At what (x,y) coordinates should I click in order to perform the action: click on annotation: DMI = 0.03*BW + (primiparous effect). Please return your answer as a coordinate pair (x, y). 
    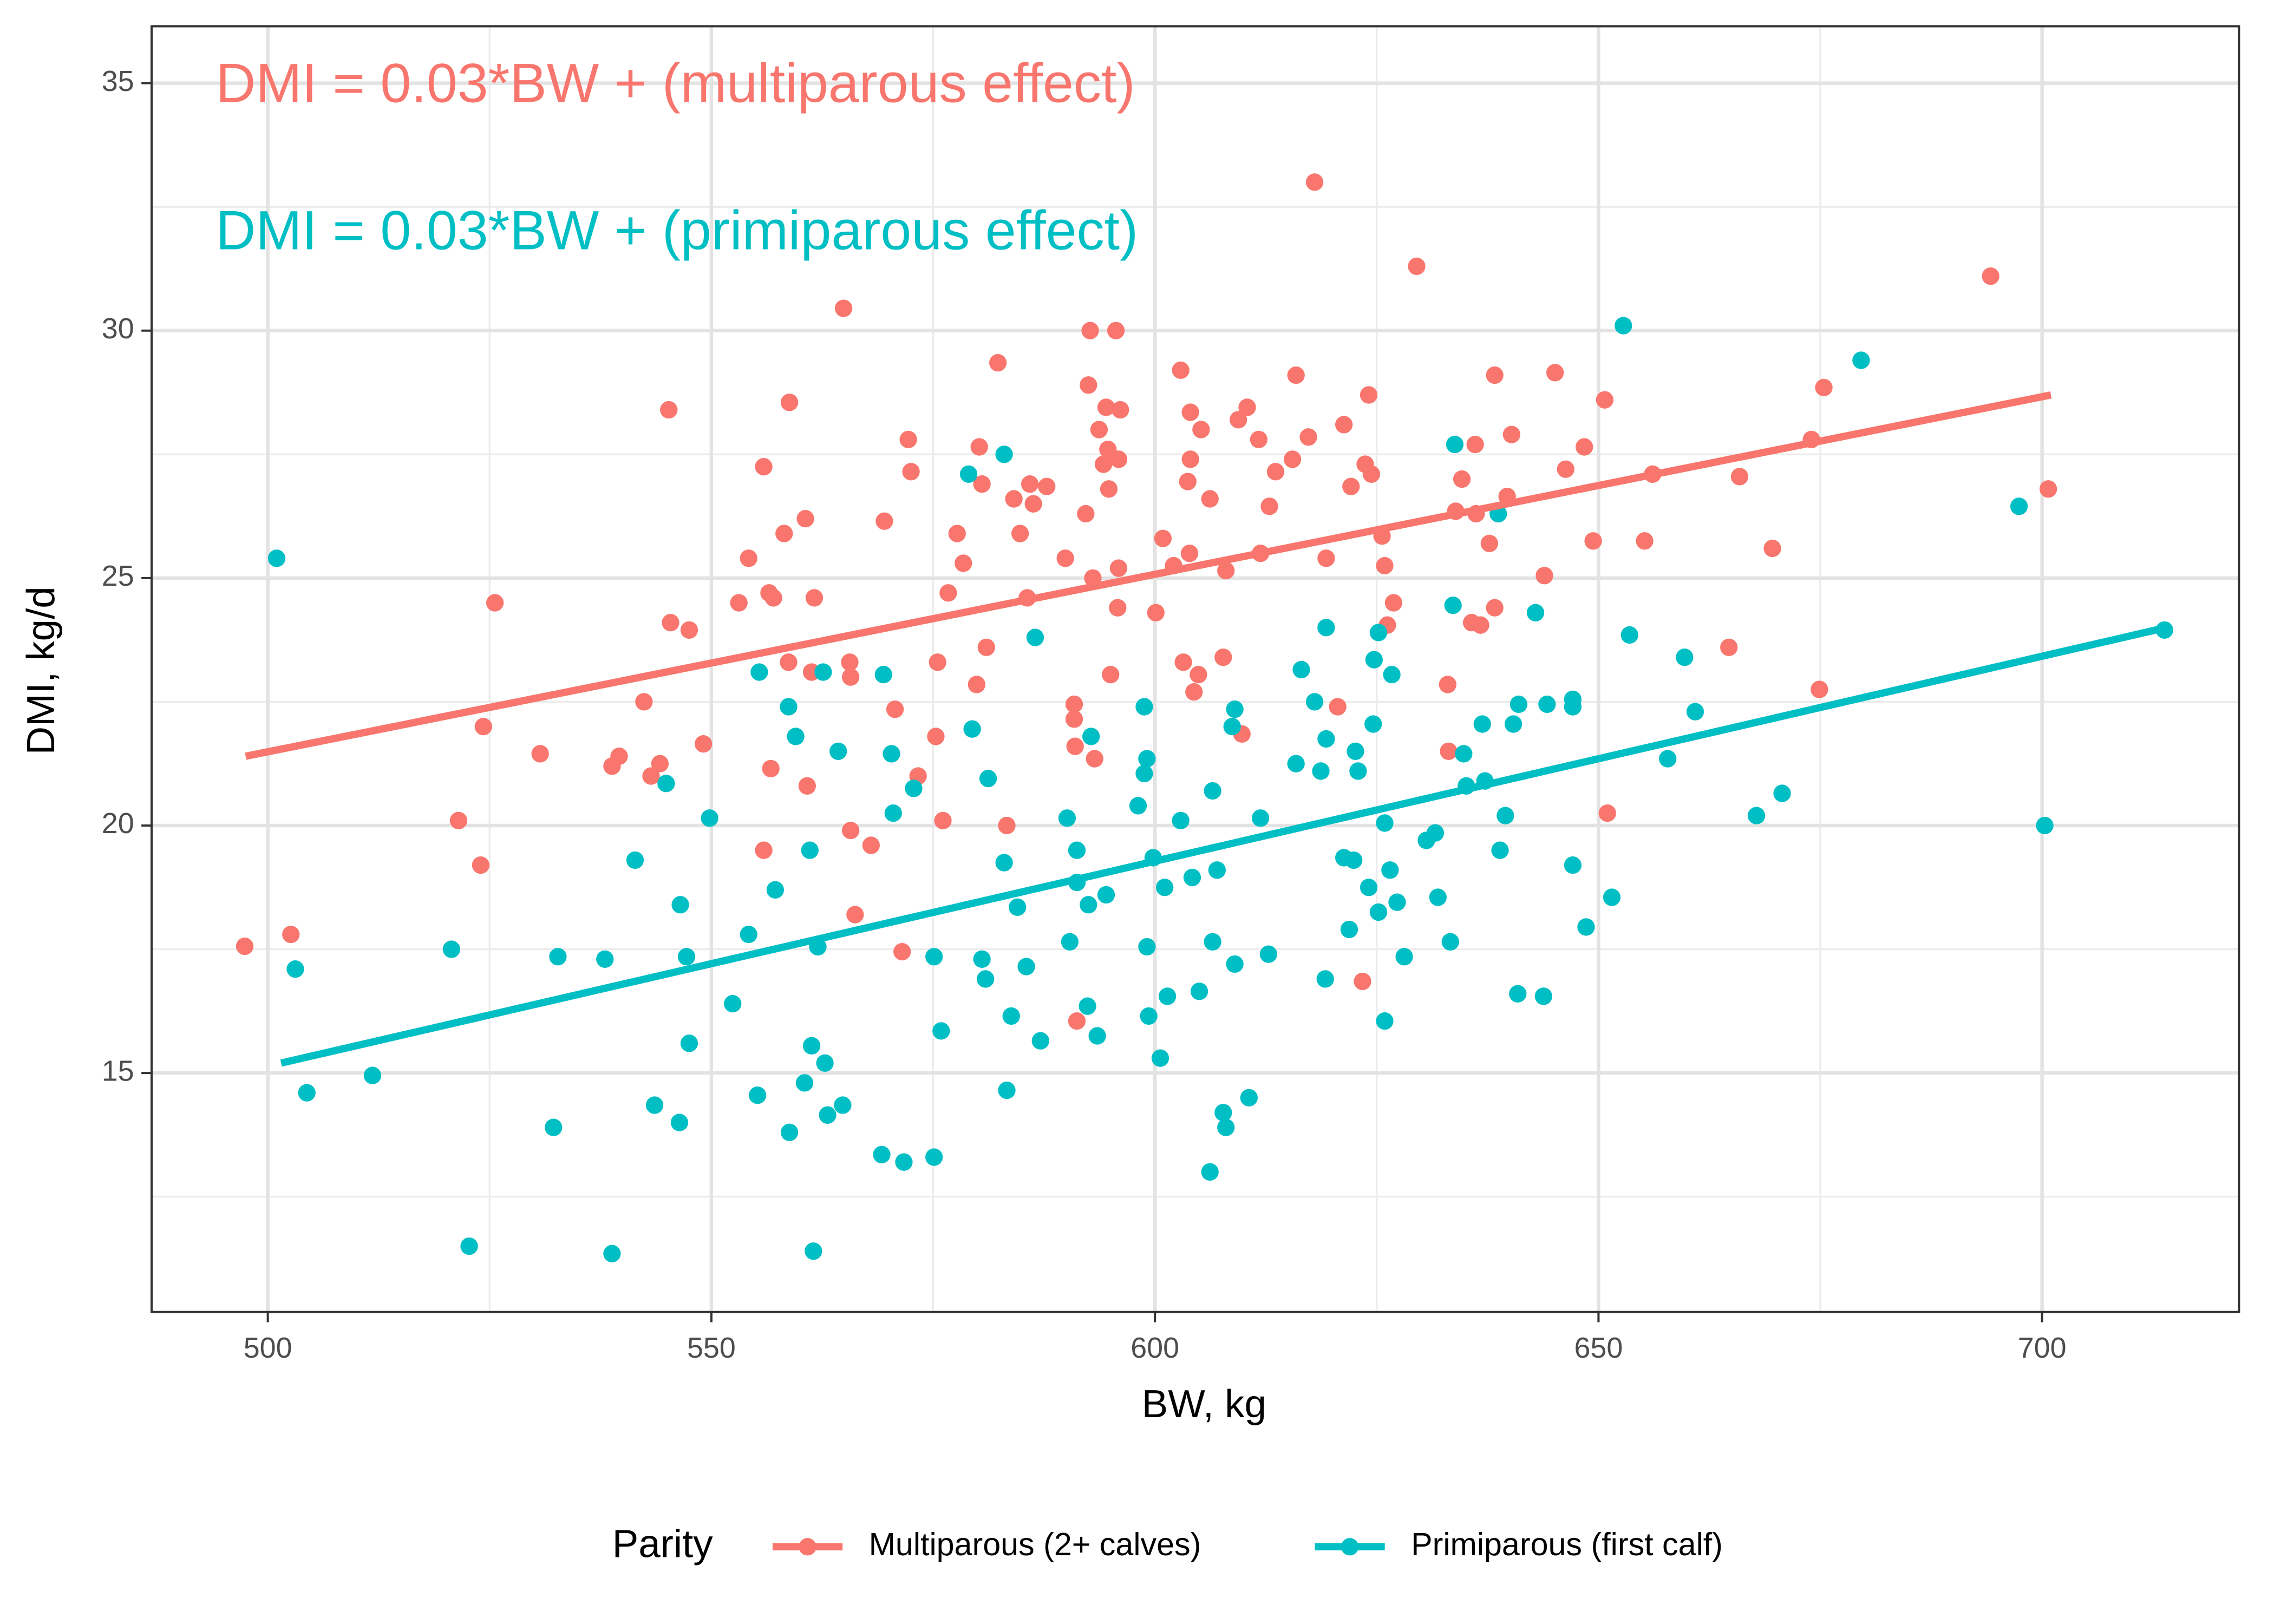
    Looking at the image, I should click on (677, 230).